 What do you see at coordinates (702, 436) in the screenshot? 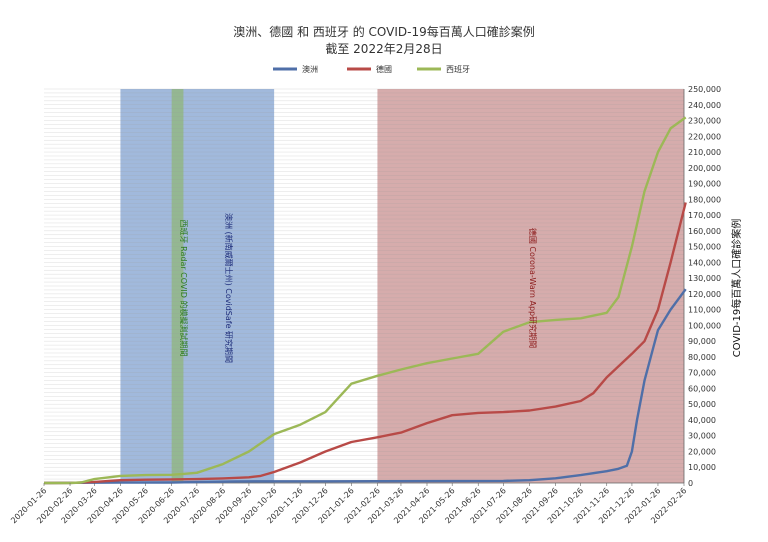
I see `y-tick-label: 30,000` at bounding box center [702, 436].